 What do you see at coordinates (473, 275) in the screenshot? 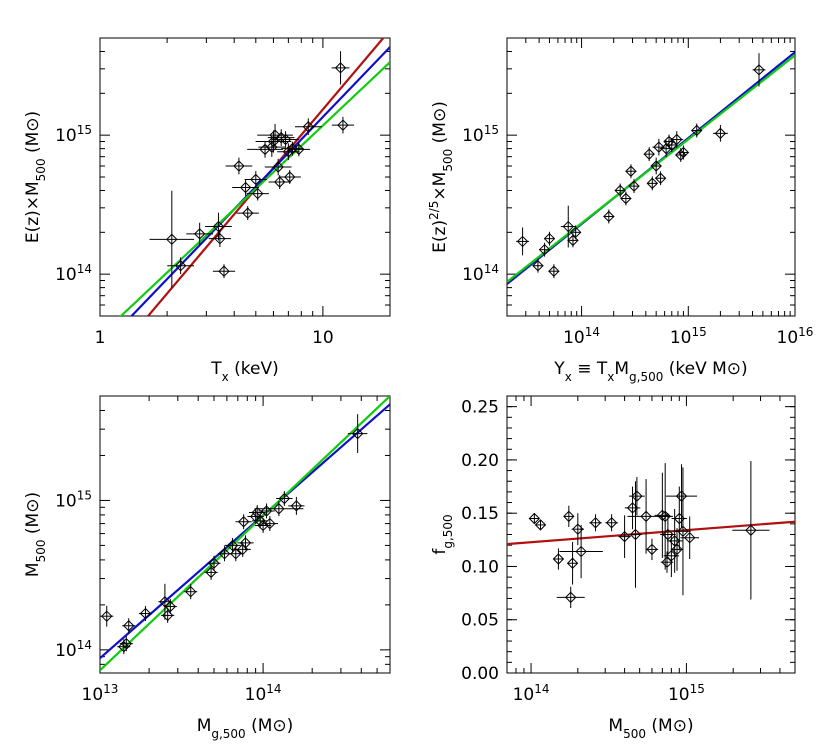
I see `y-tick-base: 10` at bounding box center [473, 275].